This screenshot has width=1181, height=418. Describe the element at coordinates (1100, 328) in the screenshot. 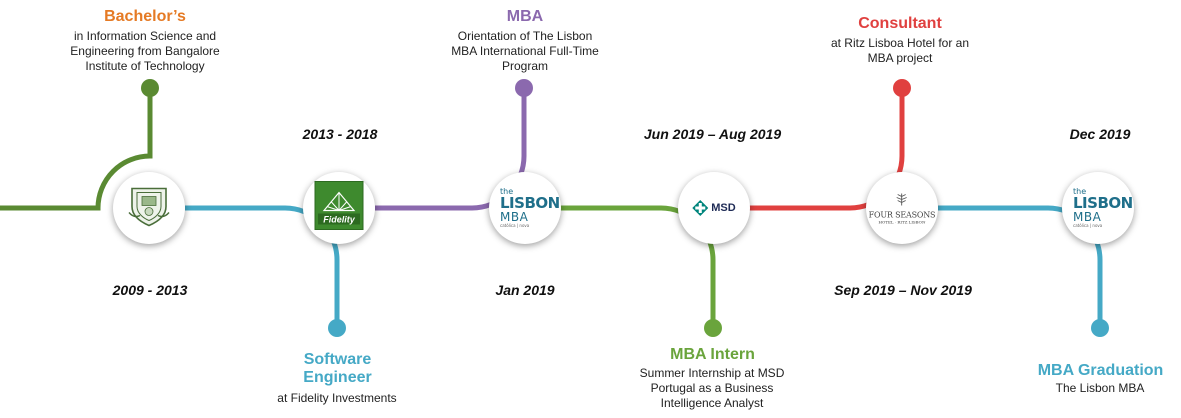

I see `graduation-dot` at that location.